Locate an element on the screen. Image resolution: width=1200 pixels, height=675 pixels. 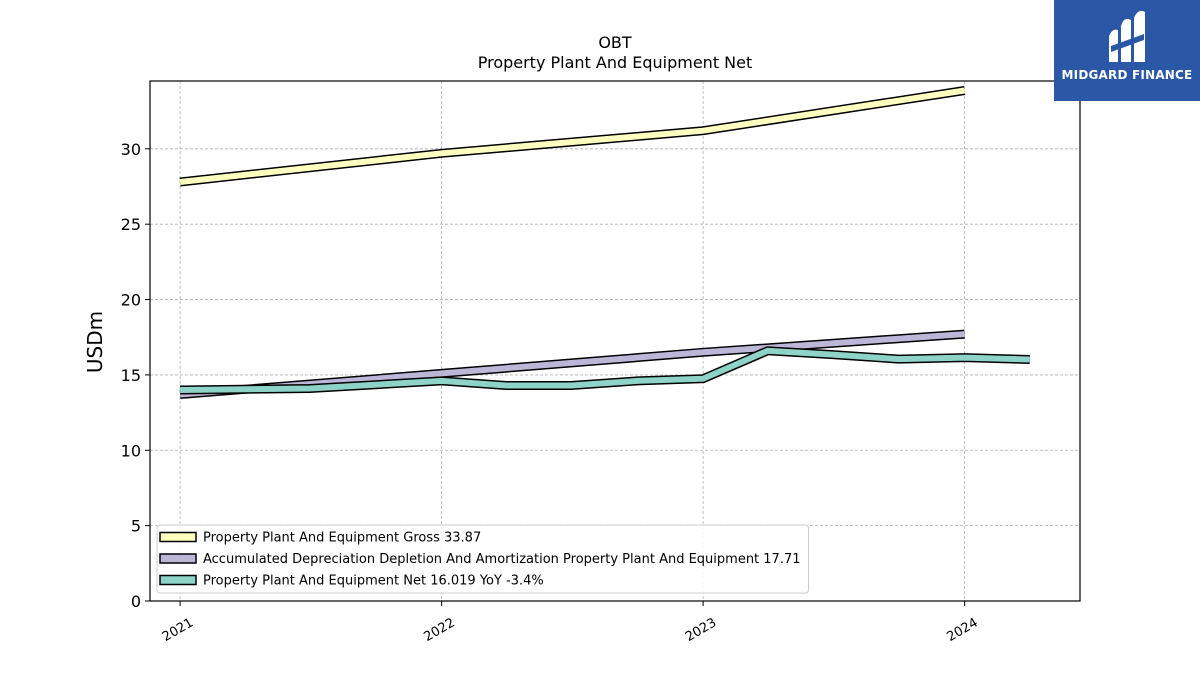
x-tick-label: 2024 is located at coordinates (962, 630).